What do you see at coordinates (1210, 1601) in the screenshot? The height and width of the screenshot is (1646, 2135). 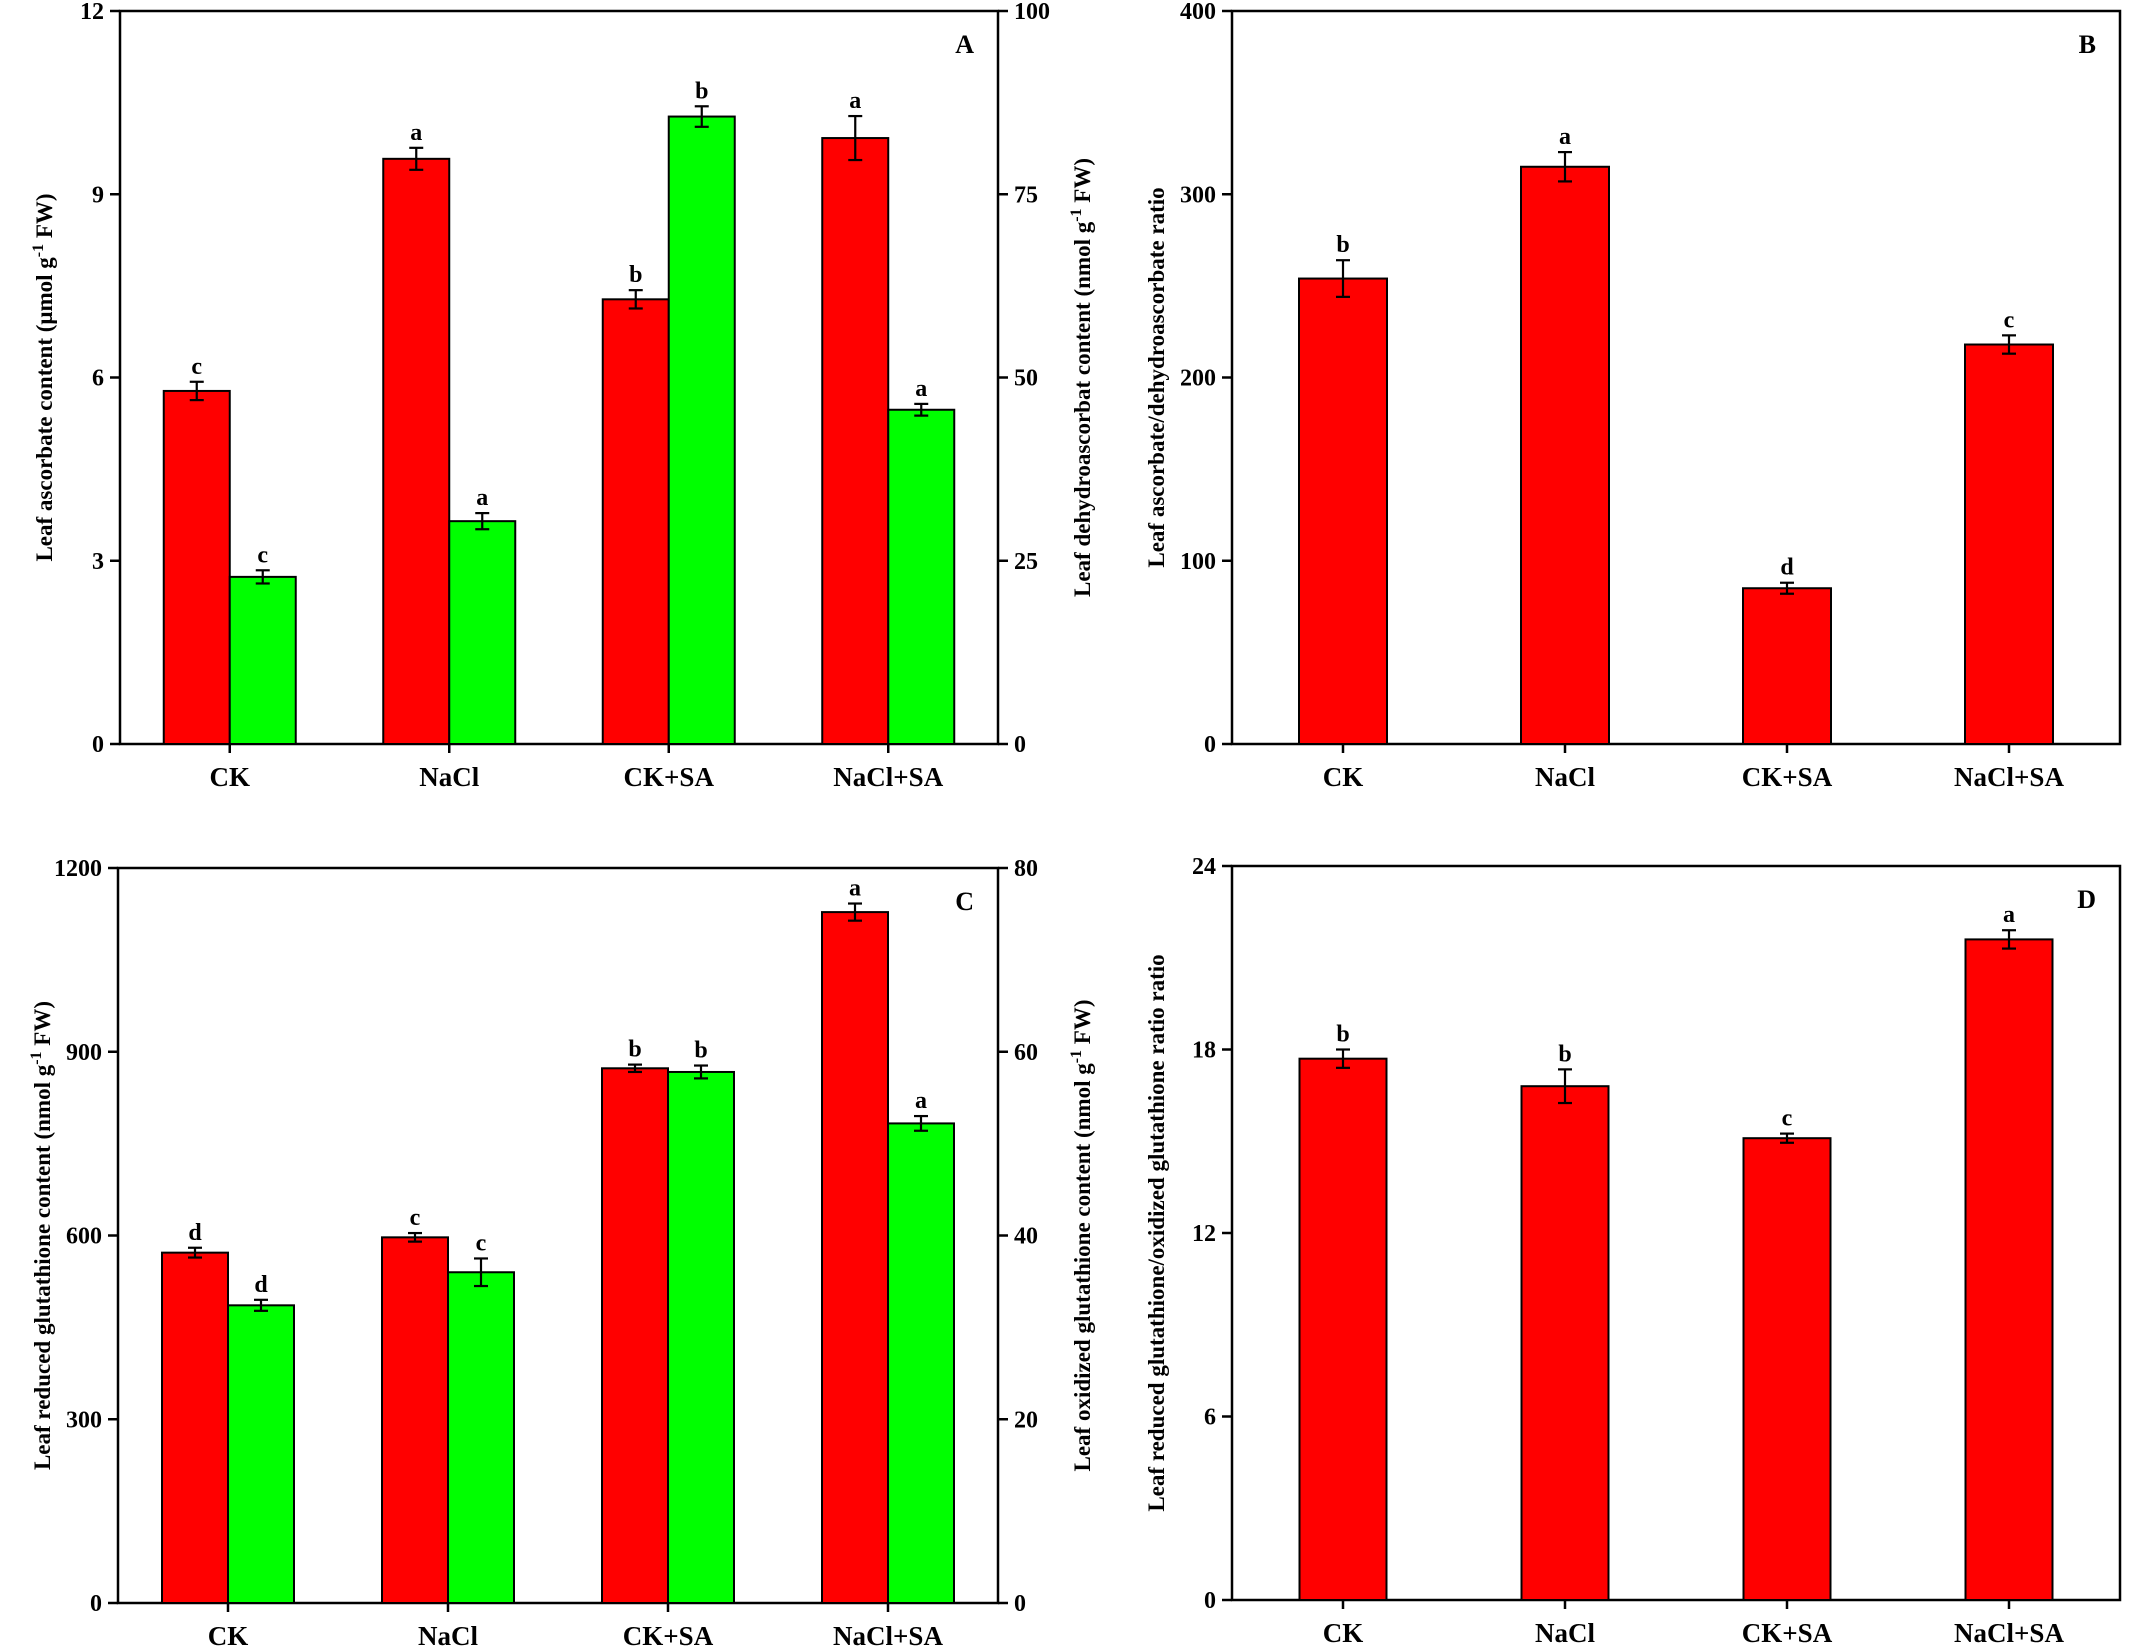 I see `y-tick-label: 0` at bounding box center [1210, 1601].